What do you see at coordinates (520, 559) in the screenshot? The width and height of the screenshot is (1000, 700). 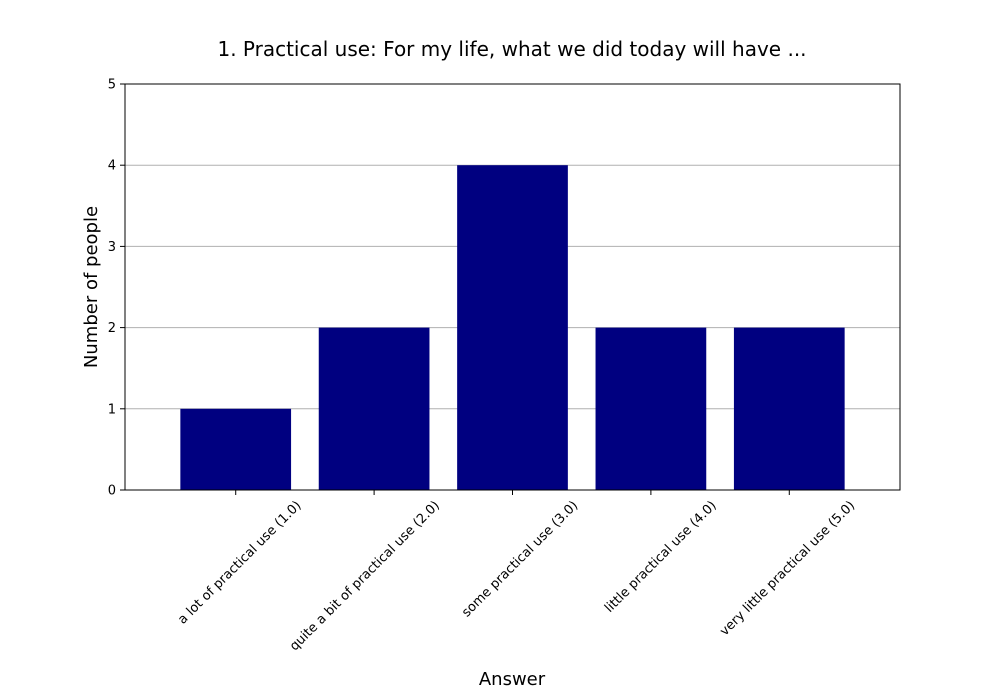 I see `x-tick-label: some practical use (3.0)` at bounding box center [520, 559].